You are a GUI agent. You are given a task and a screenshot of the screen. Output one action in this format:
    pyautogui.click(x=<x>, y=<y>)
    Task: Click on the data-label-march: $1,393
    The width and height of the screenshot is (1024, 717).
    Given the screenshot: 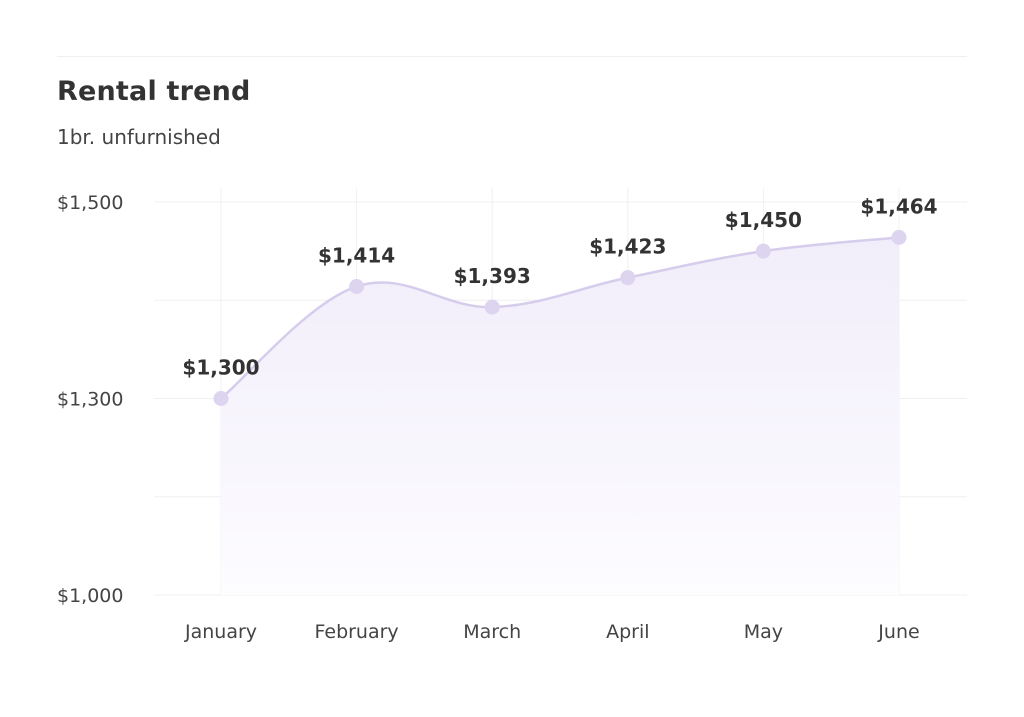 What is the action you would take?
    pyautogui.click(x=492, y=276)
    